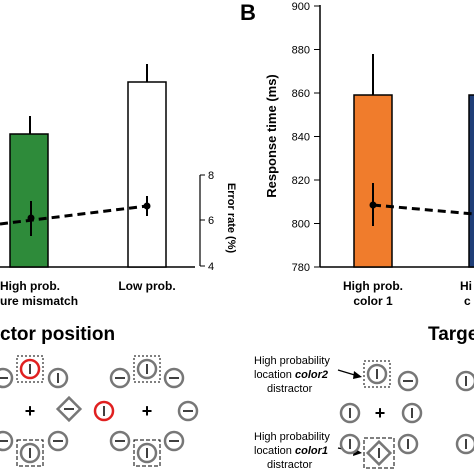 This screenshot has width=474, height=474. Describe the element at coordinates (377, 374) in the screenshot. I see `high-prob-location-box-color2` at that location.